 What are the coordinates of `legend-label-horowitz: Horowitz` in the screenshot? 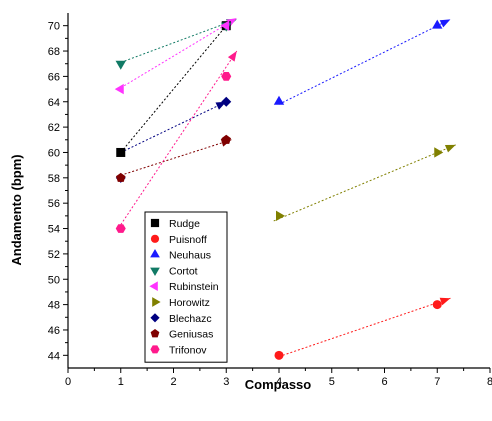 It's located at (189, 303).